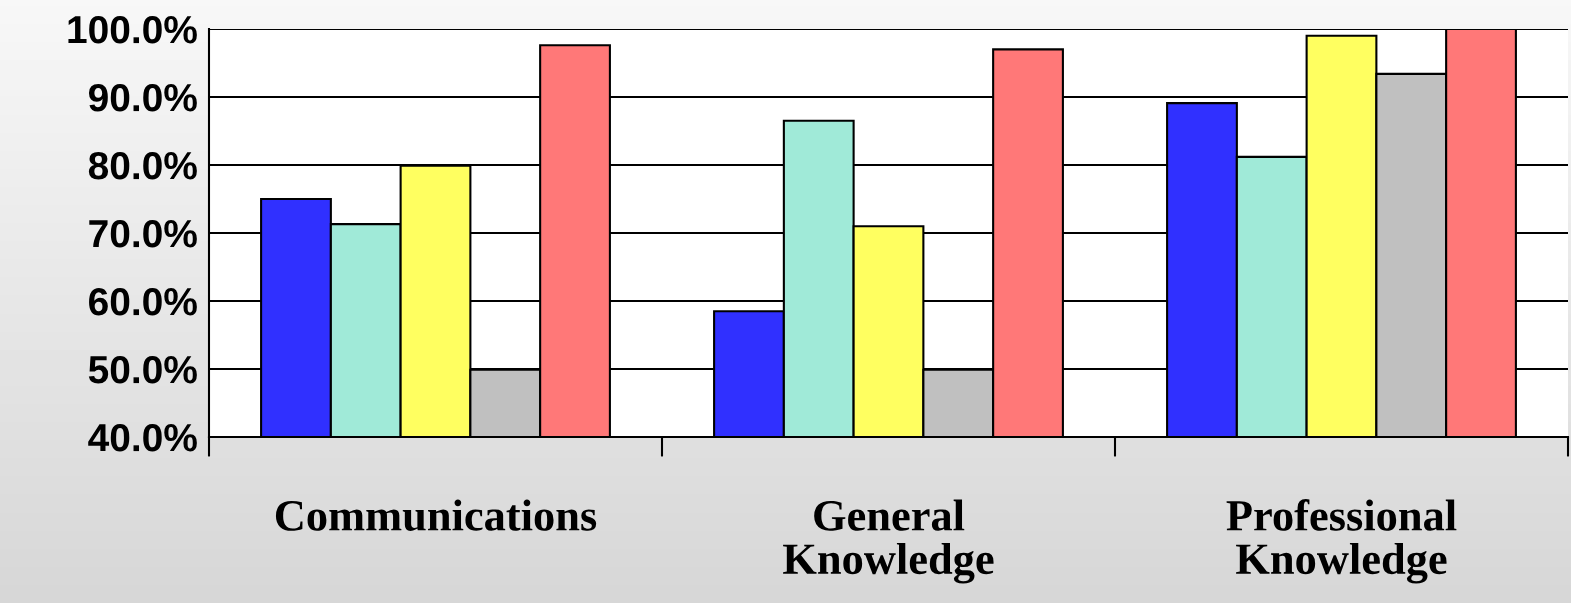  What do you see at coordinates (142, 369) in the screenshot?
I see `y-tick-label: 50.0%` at bounding box center [142, 369].